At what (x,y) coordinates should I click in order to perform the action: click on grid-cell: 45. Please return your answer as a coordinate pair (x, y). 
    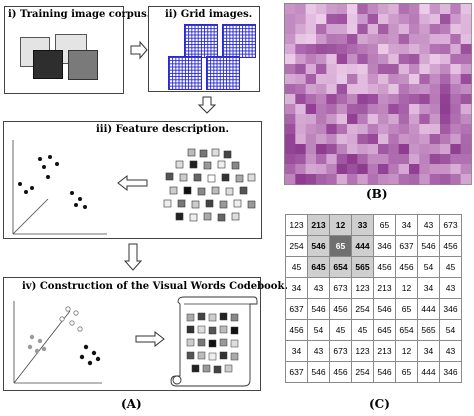
    Looking at the image, I should click on (450, 267).